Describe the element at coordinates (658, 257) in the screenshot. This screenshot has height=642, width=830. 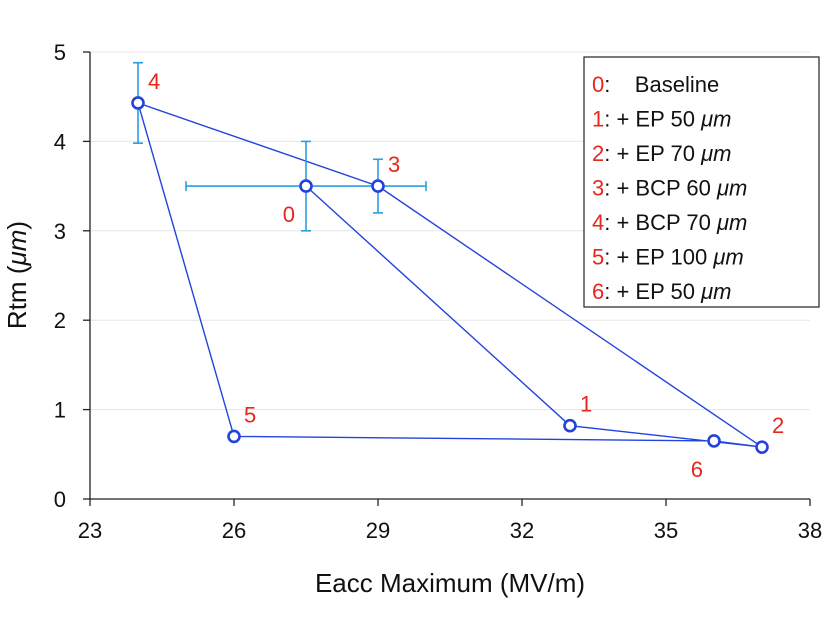
I see `legend-item-text: : + EP 100` at that location.